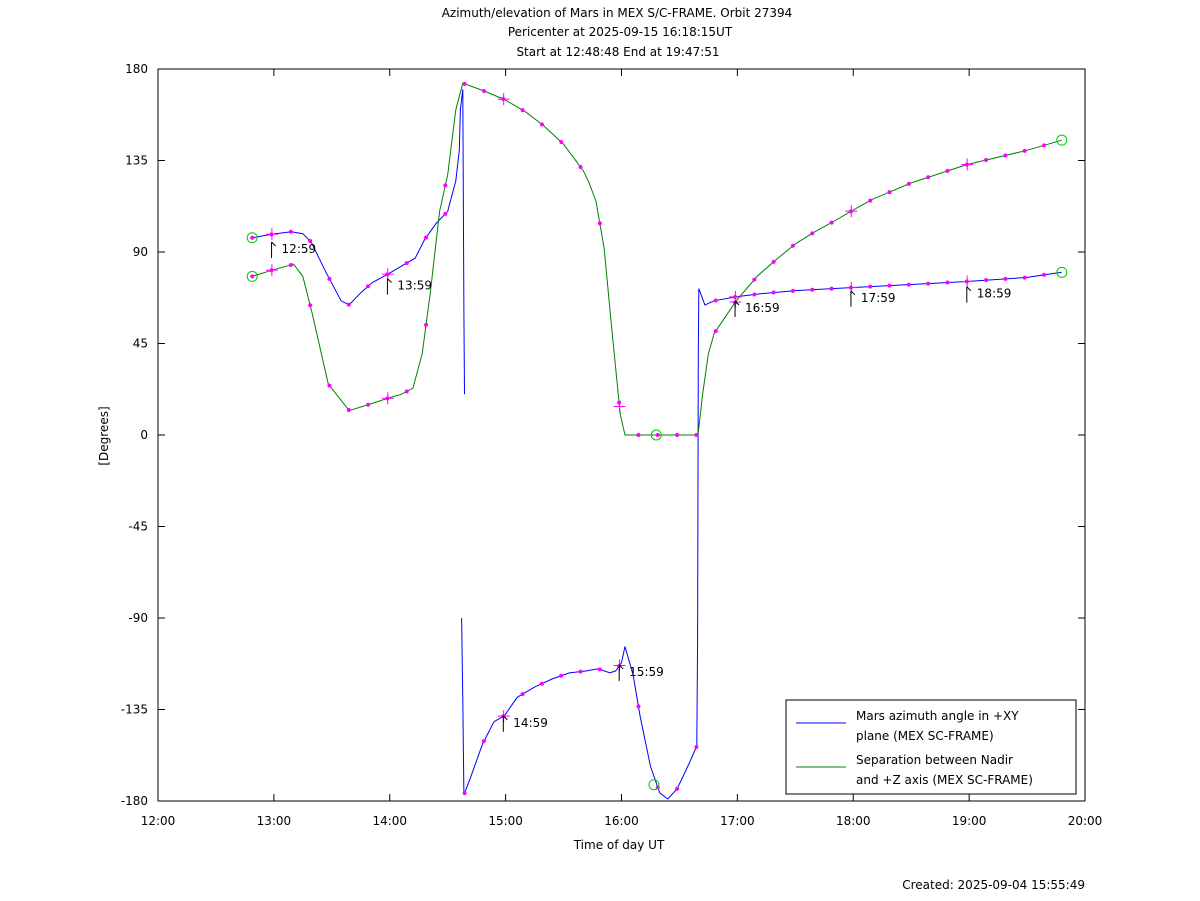  I want to click on time-annotation-label: 13:59, so click(414, 286).